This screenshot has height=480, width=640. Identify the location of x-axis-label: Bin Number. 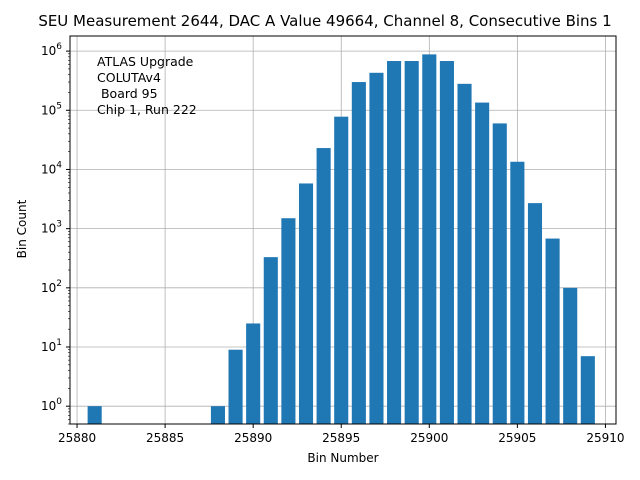
(342, 458).